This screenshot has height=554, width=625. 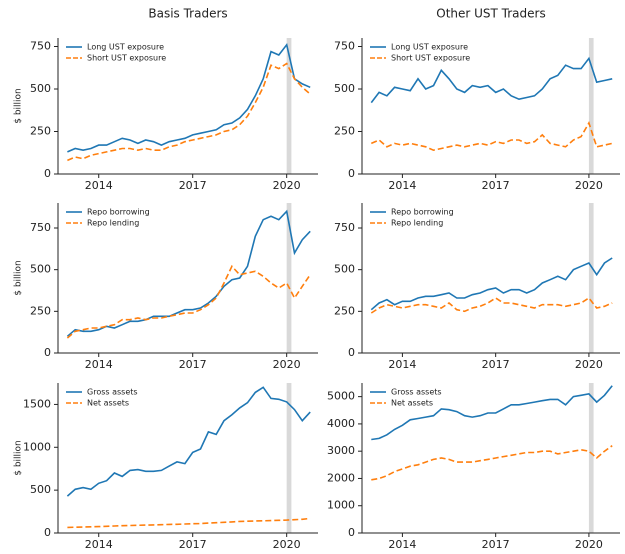 What do you see at coordinates (187, 14) in the screenshot?
I see `panel-title: Basis Traders` at bounding box center [187, 14].